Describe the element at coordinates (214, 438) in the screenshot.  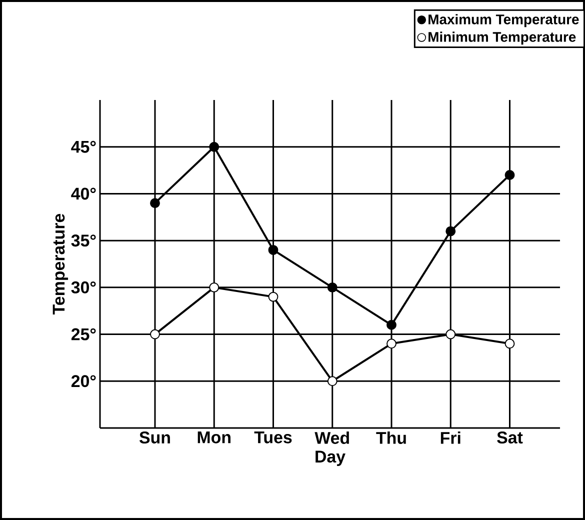
I see `x-tick-label: Mon` at that location.